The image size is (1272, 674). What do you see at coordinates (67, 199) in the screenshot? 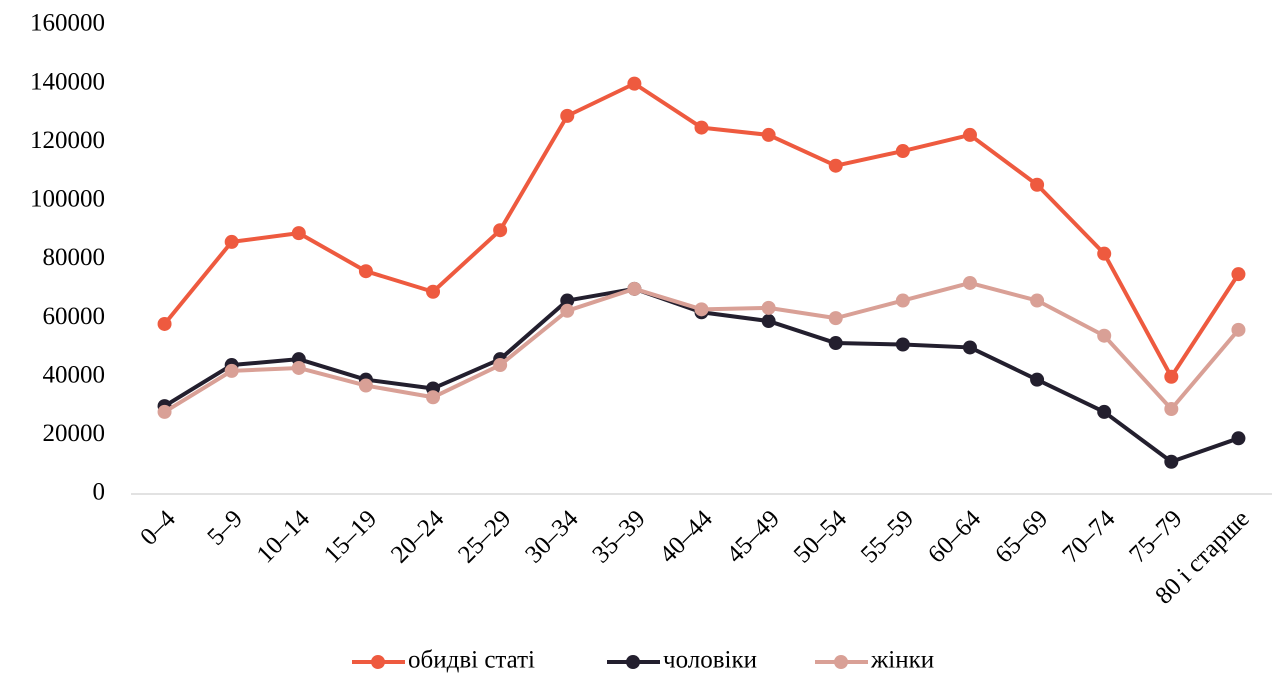
I see `y-tick-label: 100000` at bounding box center [67, 199].